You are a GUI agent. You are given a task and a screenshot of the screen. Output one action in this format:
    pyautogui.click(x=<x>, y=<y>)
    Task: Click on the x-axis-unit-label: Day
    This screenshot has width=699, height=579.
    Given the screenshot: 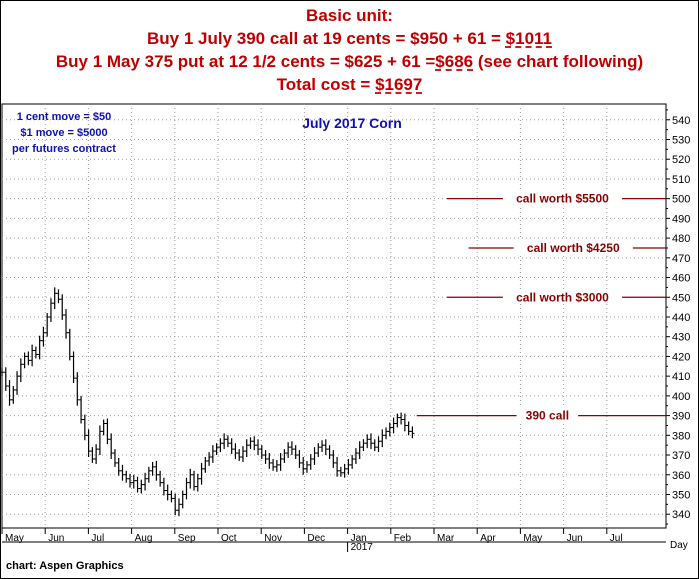 What is the action you would take?
    pyautogui.click(x=679, y=545)
    